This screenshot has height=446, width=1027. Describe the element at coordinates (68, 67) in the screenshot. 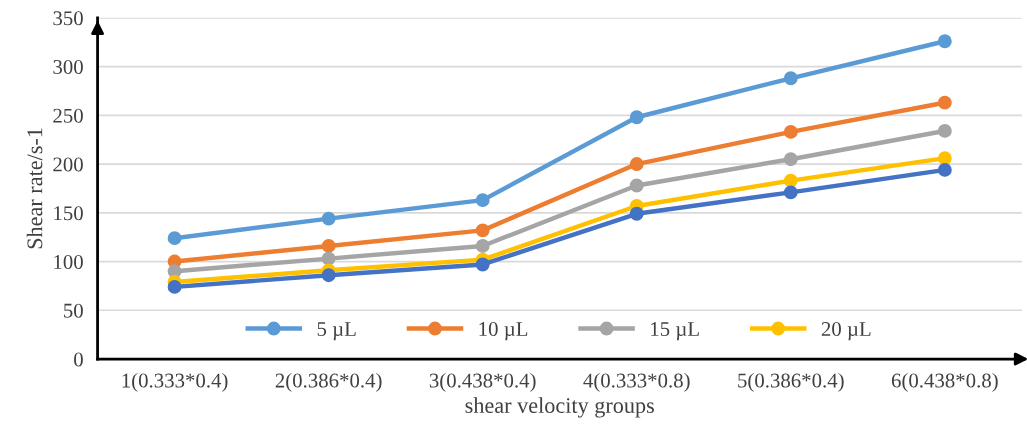

I see `y-tick-label: 300` at that location.